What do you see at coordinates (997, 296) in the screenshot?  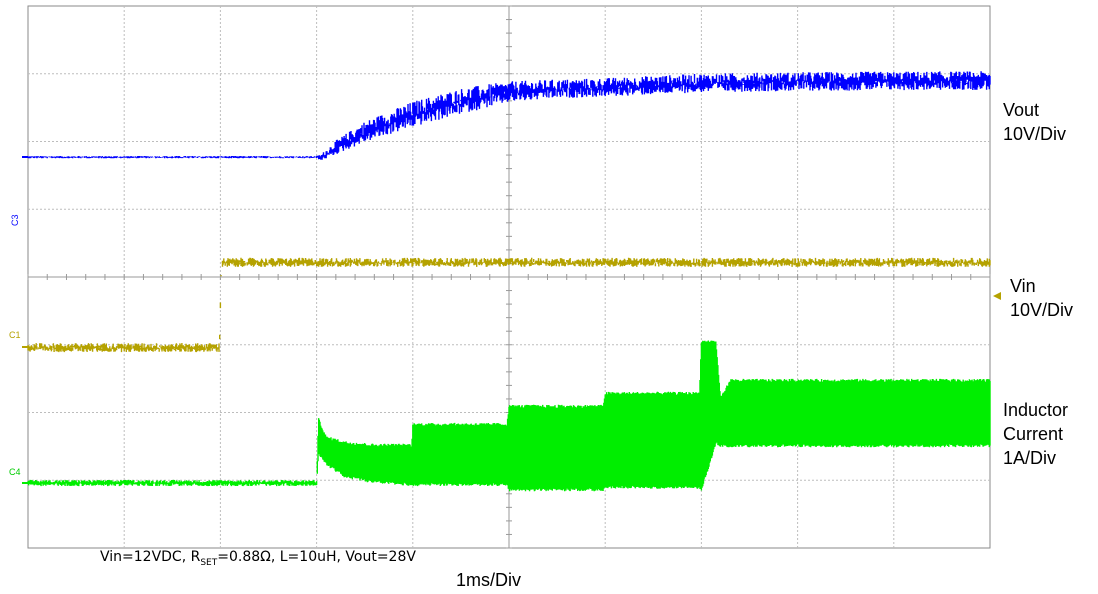 I see `vin-level-arrow` at bounding box center [997, 296].